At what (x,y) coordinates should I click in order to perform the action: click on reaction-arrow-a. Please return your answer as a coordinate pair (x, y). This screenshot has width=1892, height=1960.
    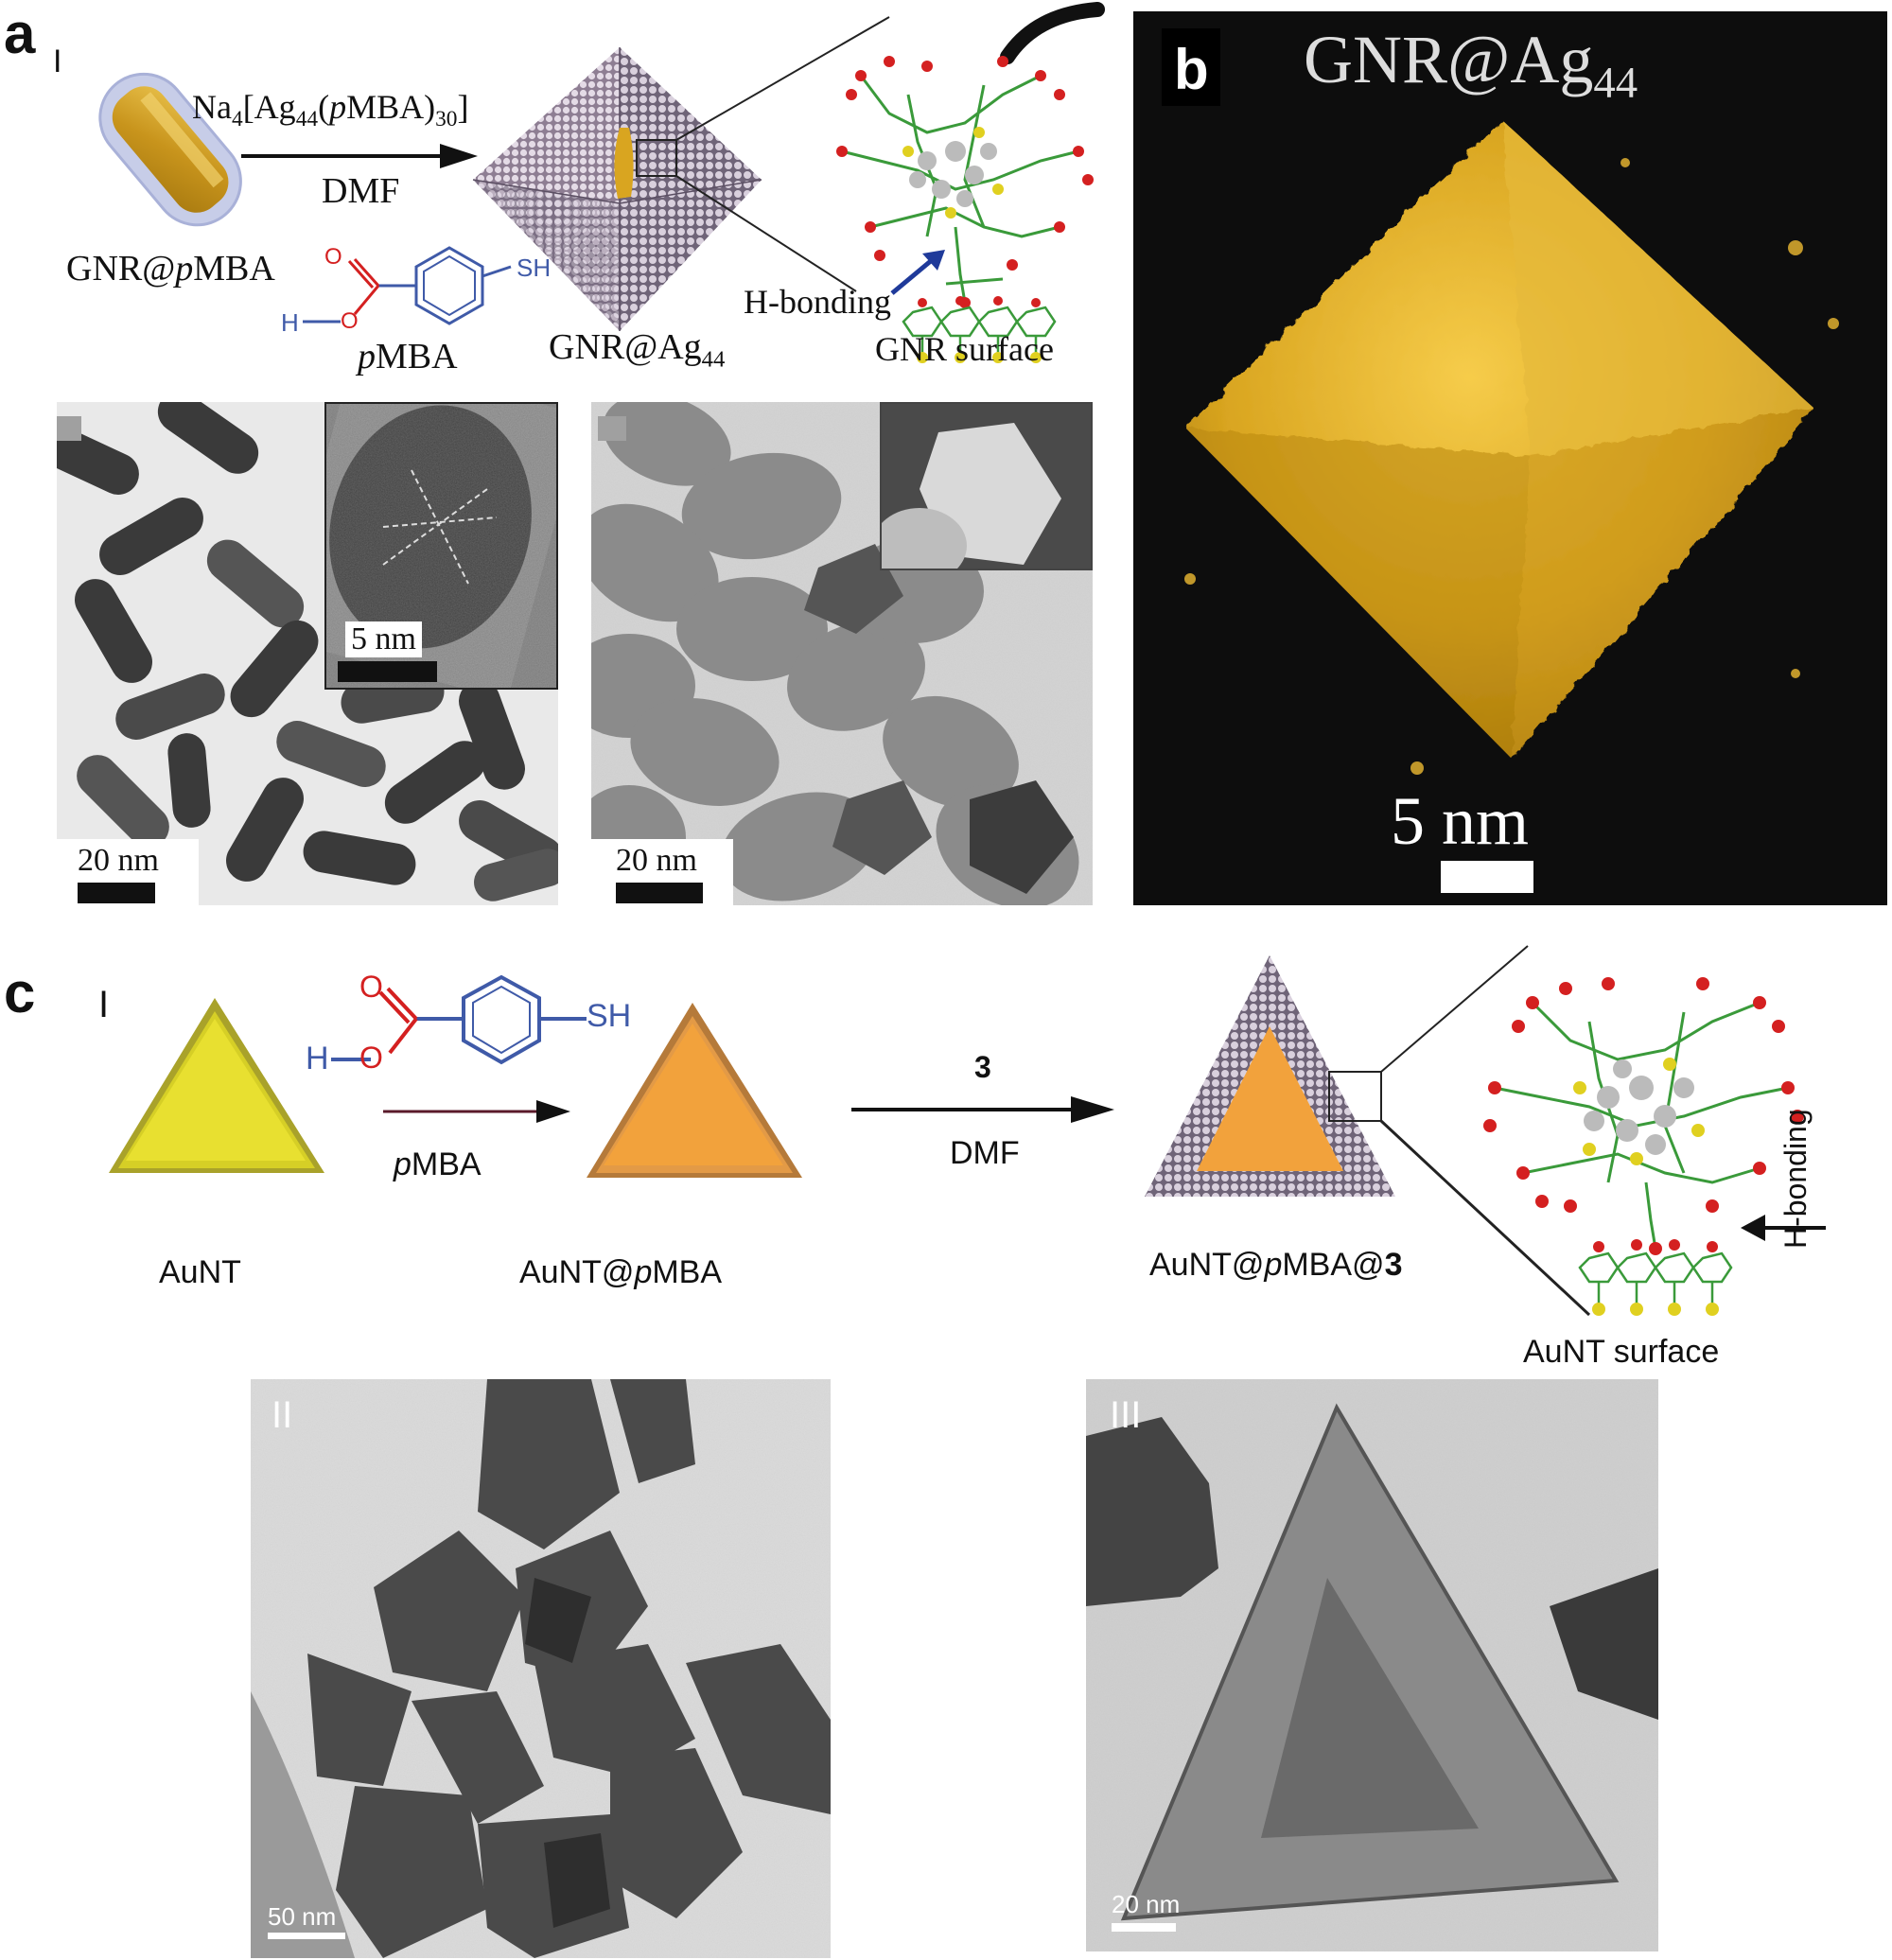
    Looking at the image, I should click on (359, 156).